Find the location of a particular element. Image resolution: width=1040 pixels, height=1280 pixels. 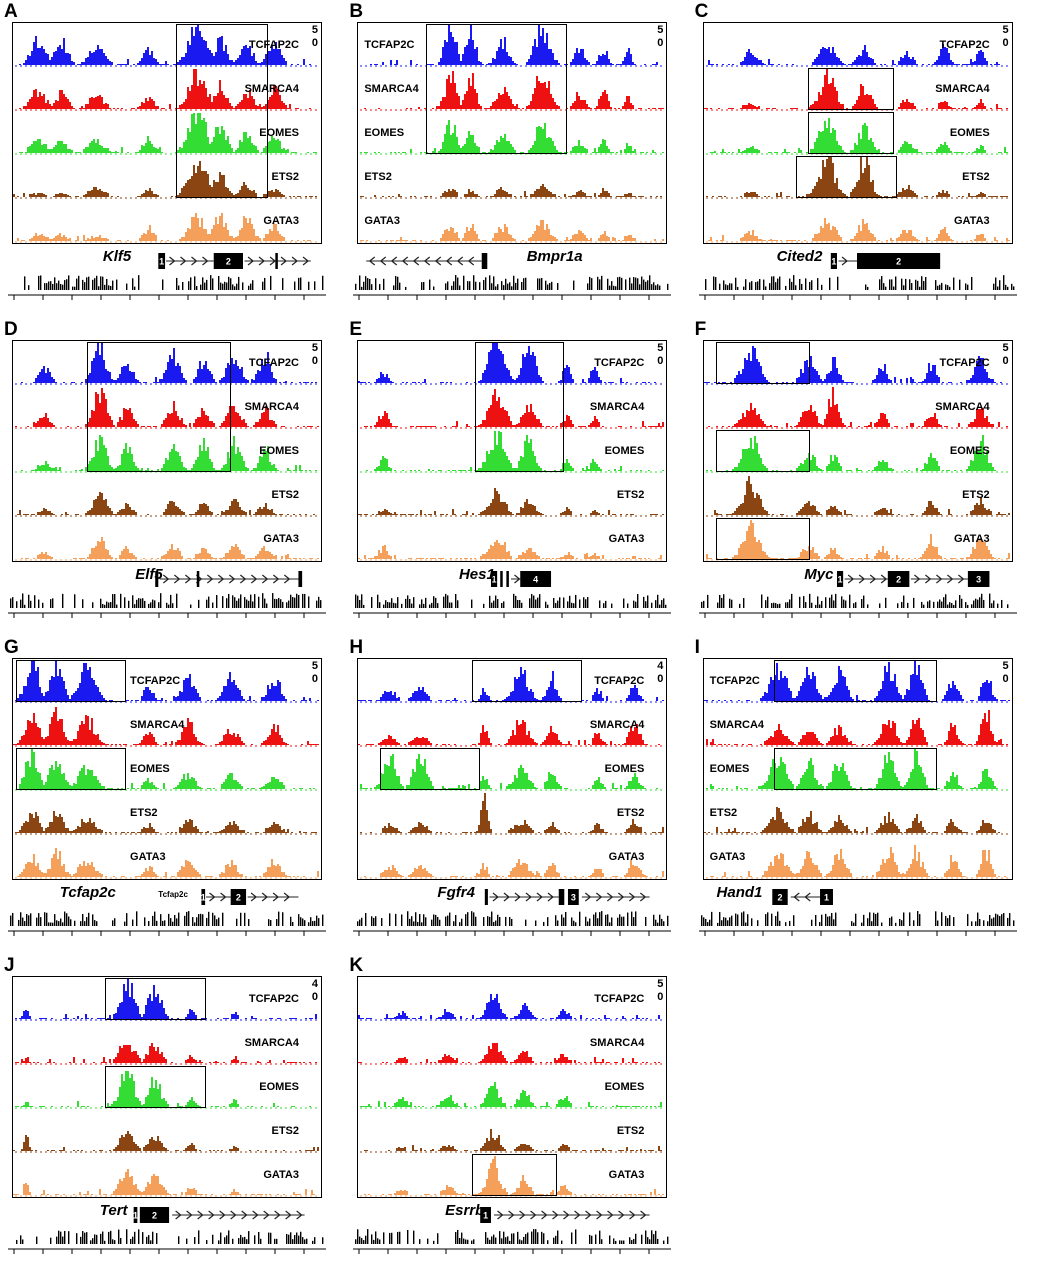

gene-structure: 3 is located at coordinates (567, 897).